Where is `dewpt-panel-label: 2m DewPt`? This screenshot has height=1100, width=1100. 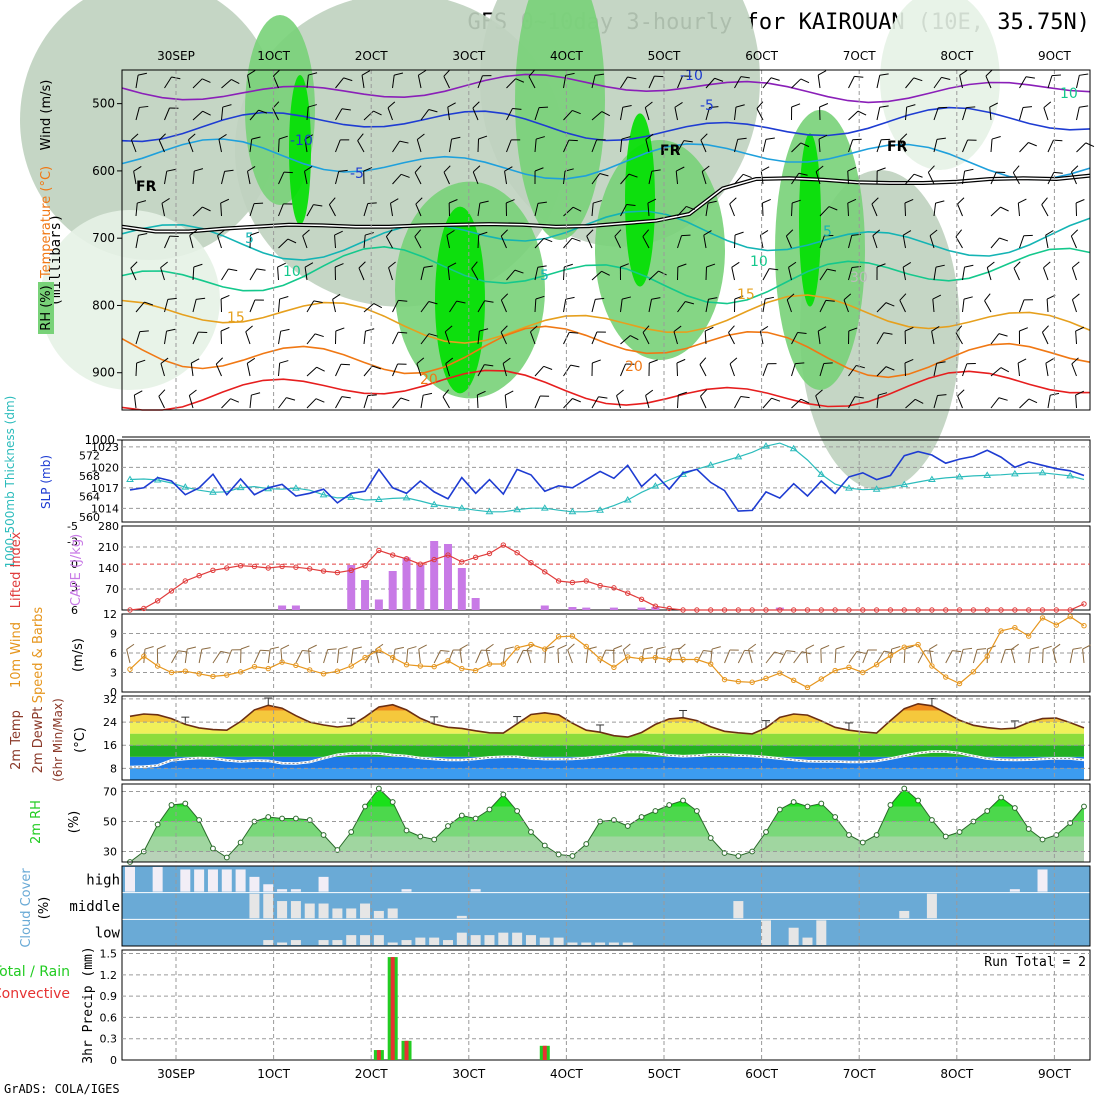 dewpt-panel-label: 2m DewPt is located at coordinates (38, 740).